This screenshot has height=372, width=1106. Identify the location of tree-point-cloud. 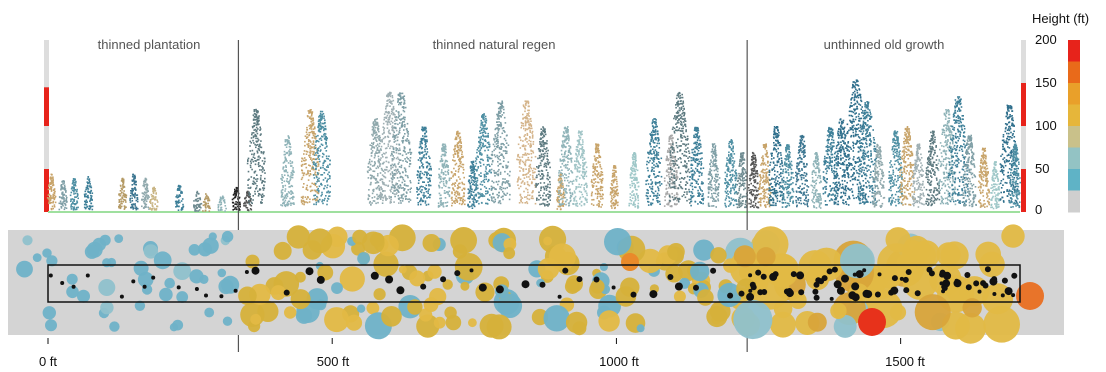
(500, 152).